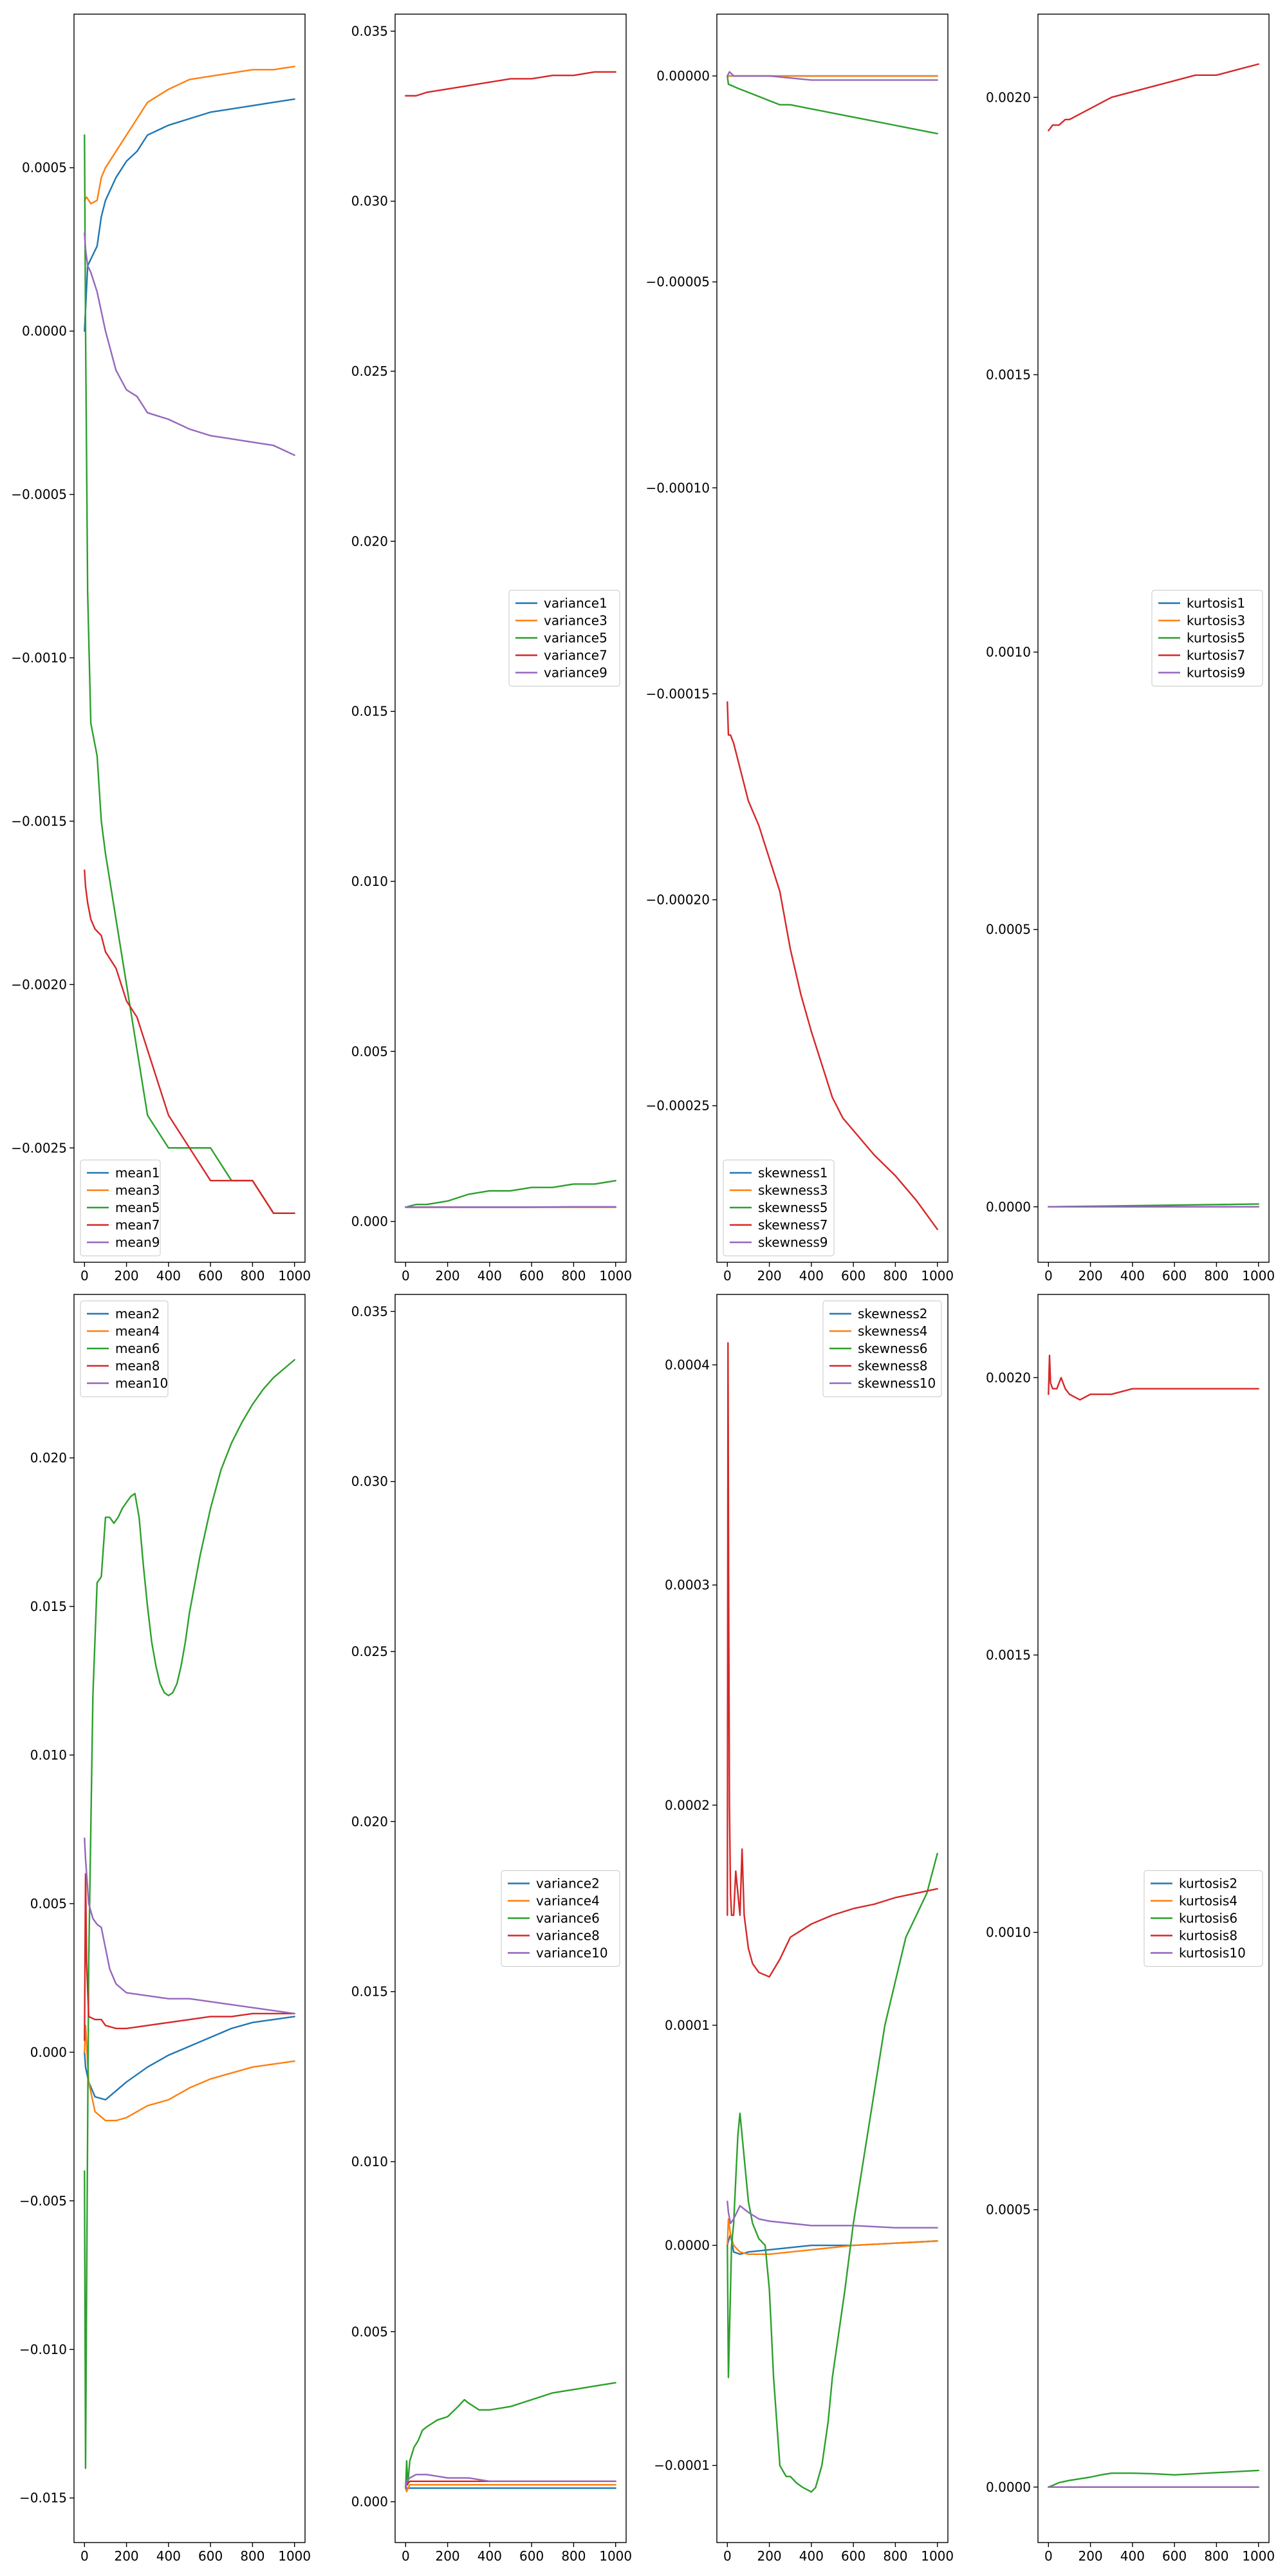 This screenshot has width=1287, height=2576. Describe the element at coordinates (687, 2025) in the screenshot. I see `y-tick-label: 0.0001` at that location.